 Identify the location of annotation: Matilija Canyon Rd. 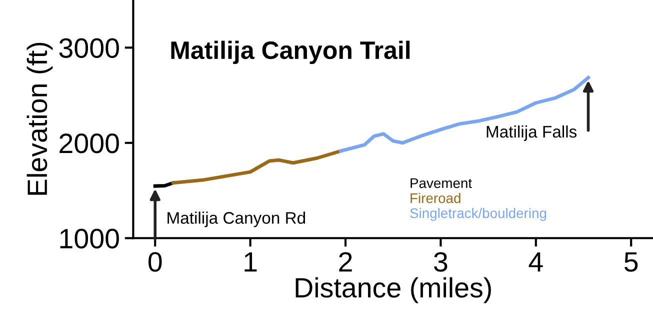
(237, 220).